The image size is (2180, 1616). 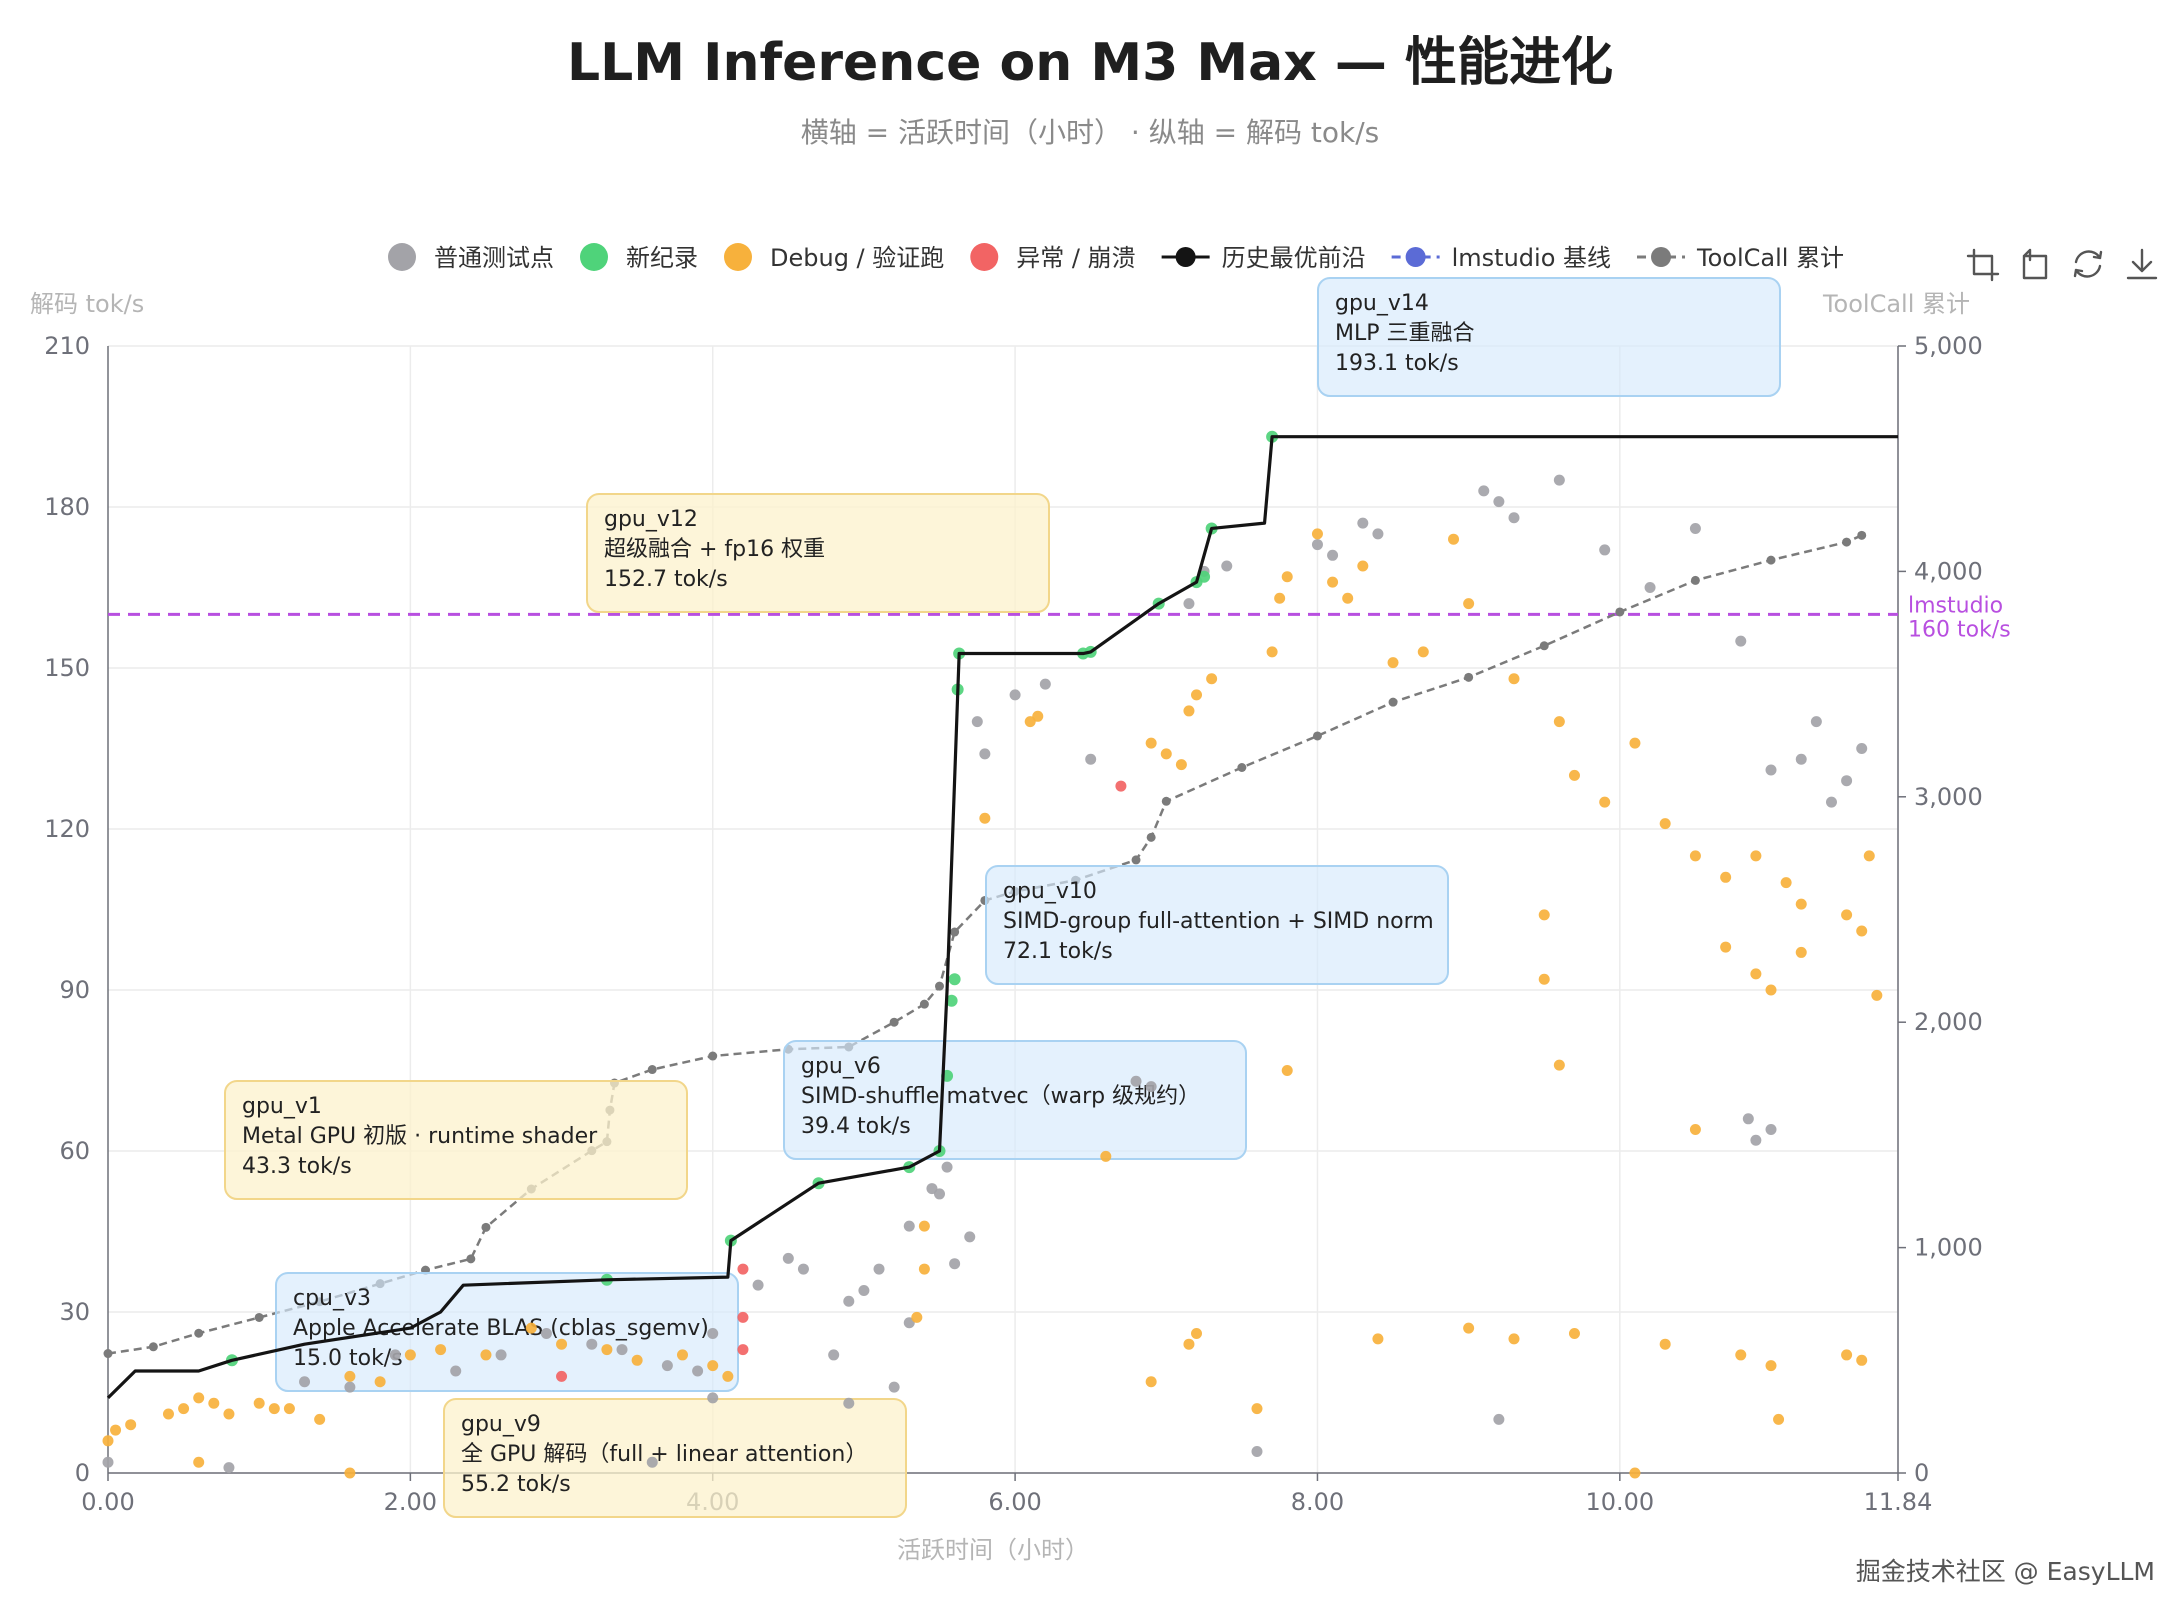 I want to click on y2-tick-label-5: 5,000, so click(x=1948, y=346).